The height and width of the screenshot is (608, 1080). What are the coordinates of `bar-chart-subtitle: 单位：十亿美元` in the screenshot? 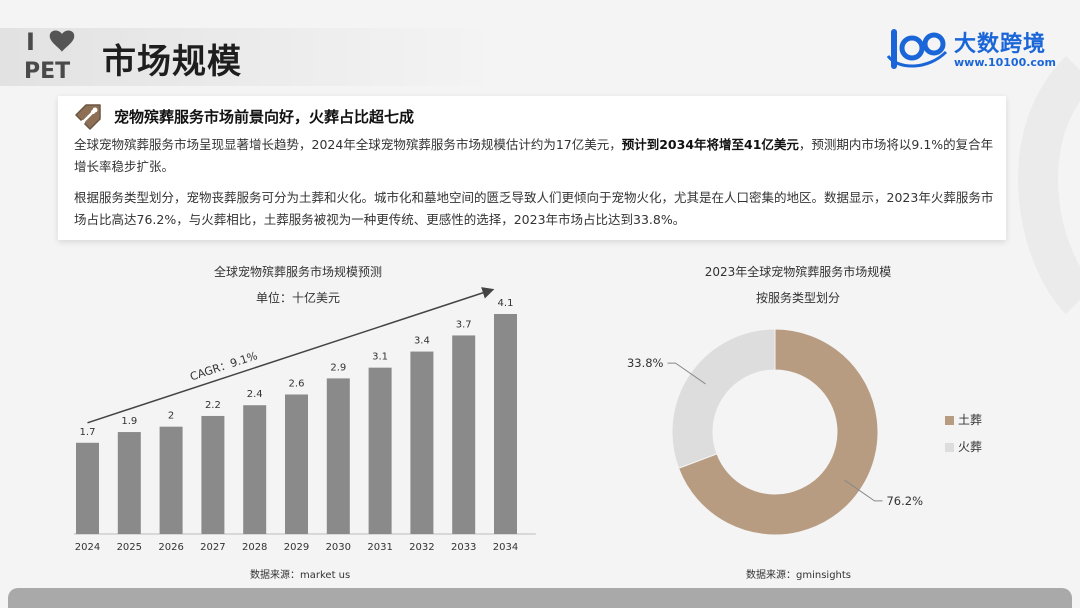 It's located at (297, 298).